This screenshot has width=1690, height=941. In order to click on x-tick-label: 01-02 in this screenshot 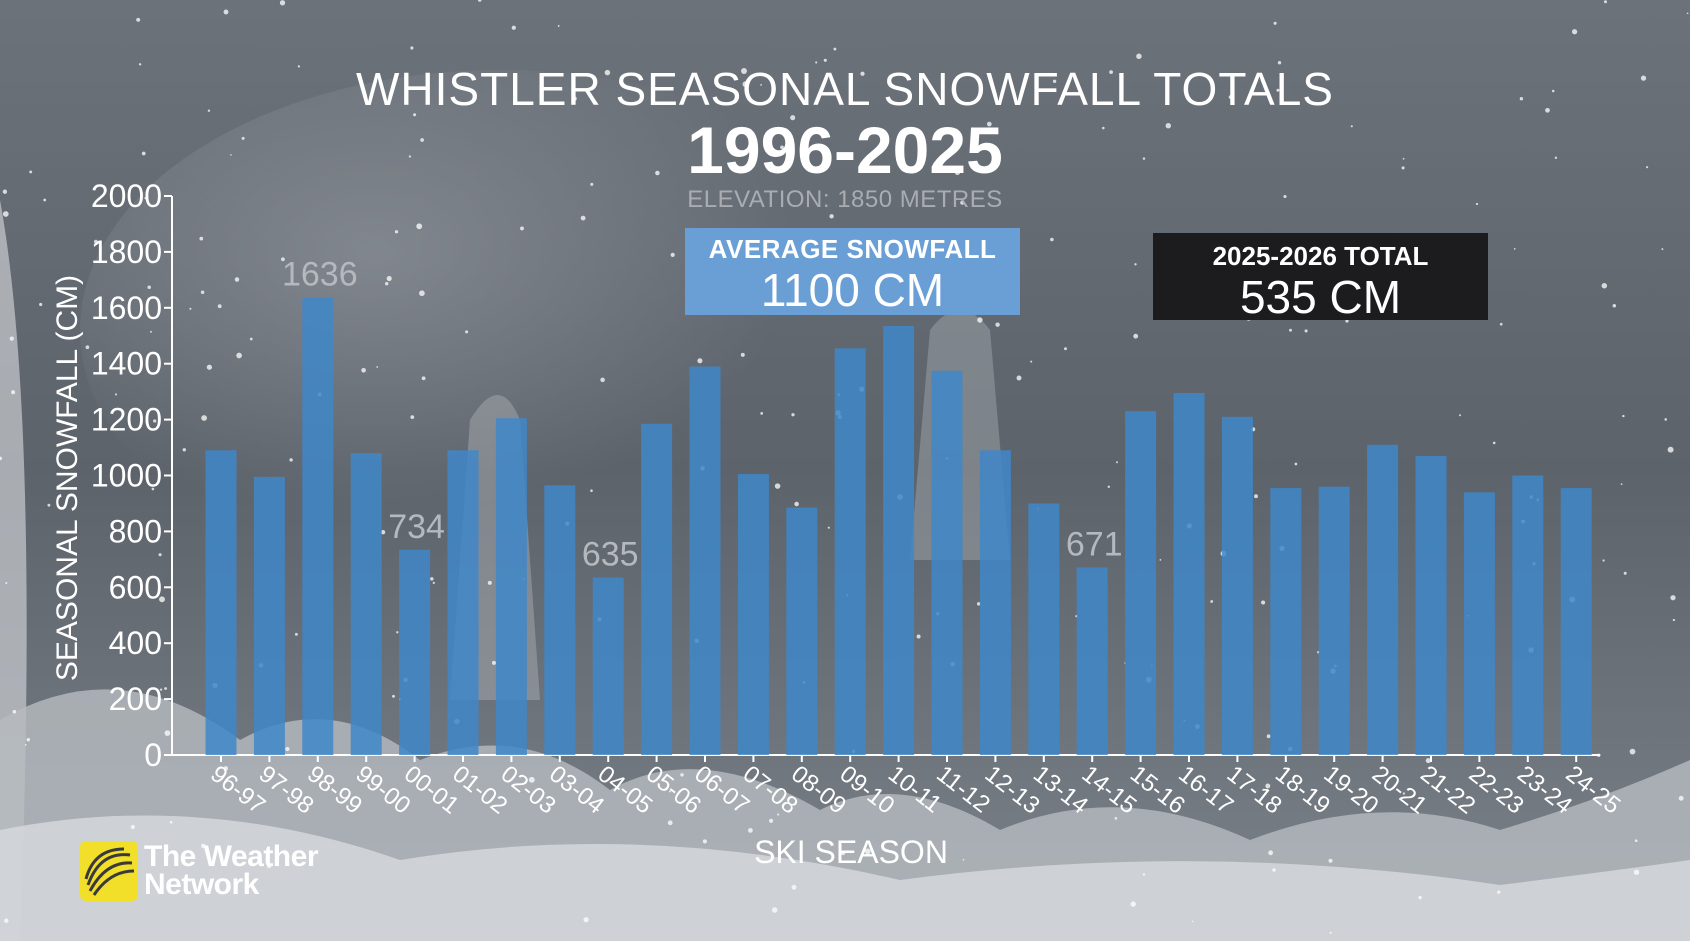, I will do `click(479, 789)`.